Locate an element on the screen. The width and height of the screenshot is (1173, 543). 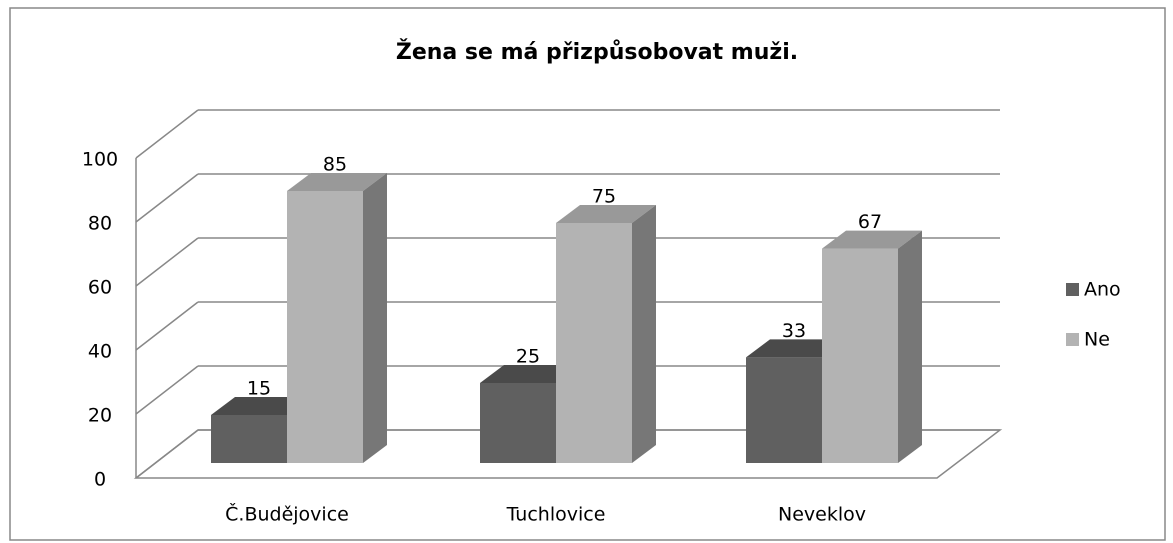
y-tick-label: 80 is located at coordinates (100, 224).